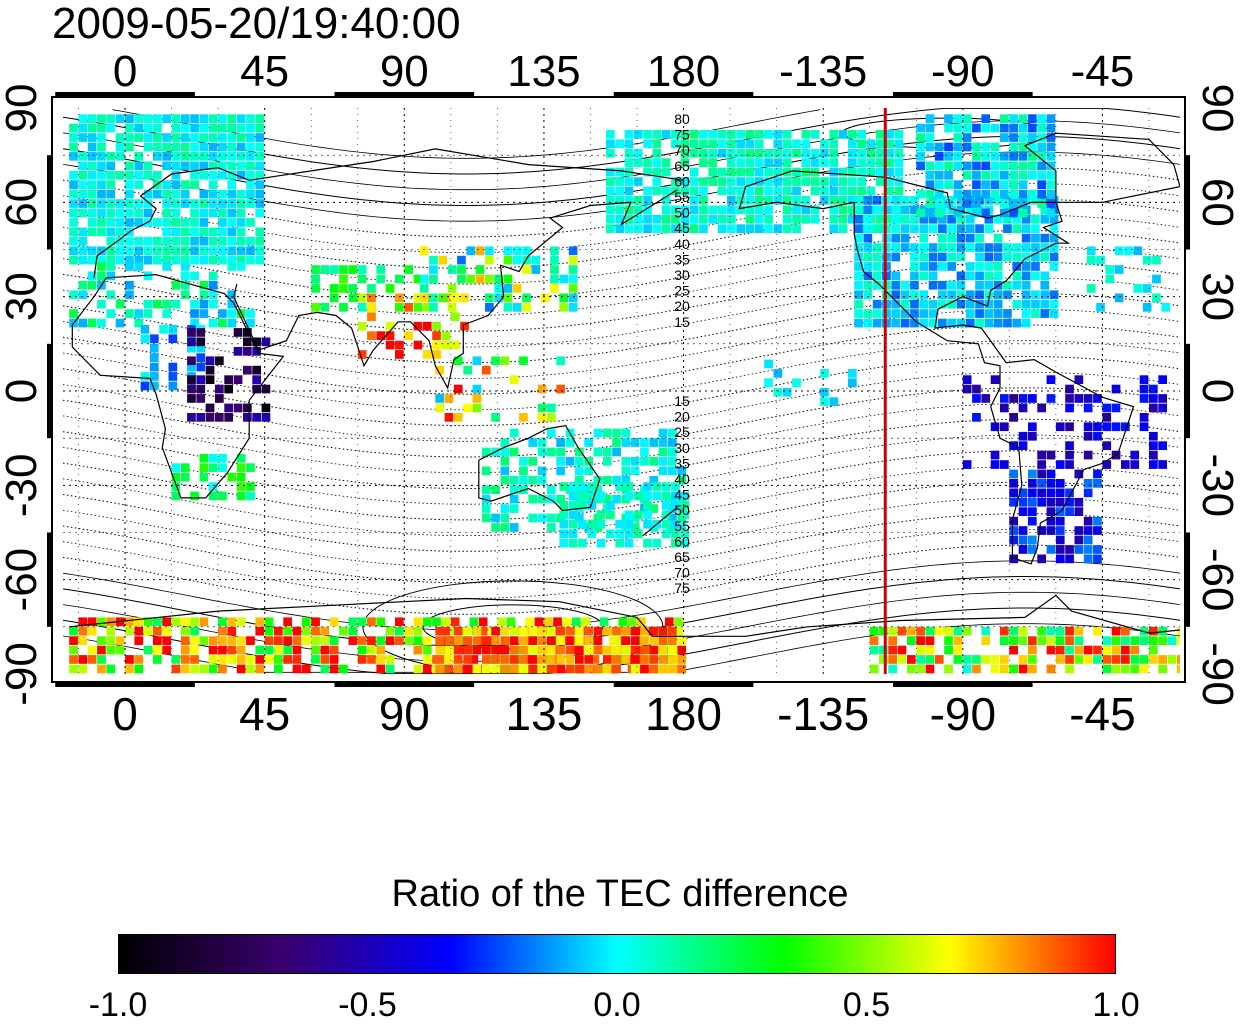 Image resolution: width=1240 pixels, height=1024 pixels. What do you see at coordinates (1216, 391) in the screenshot?
I see `lat-tick-label-right: 0` at bounding box center [1216, 391].